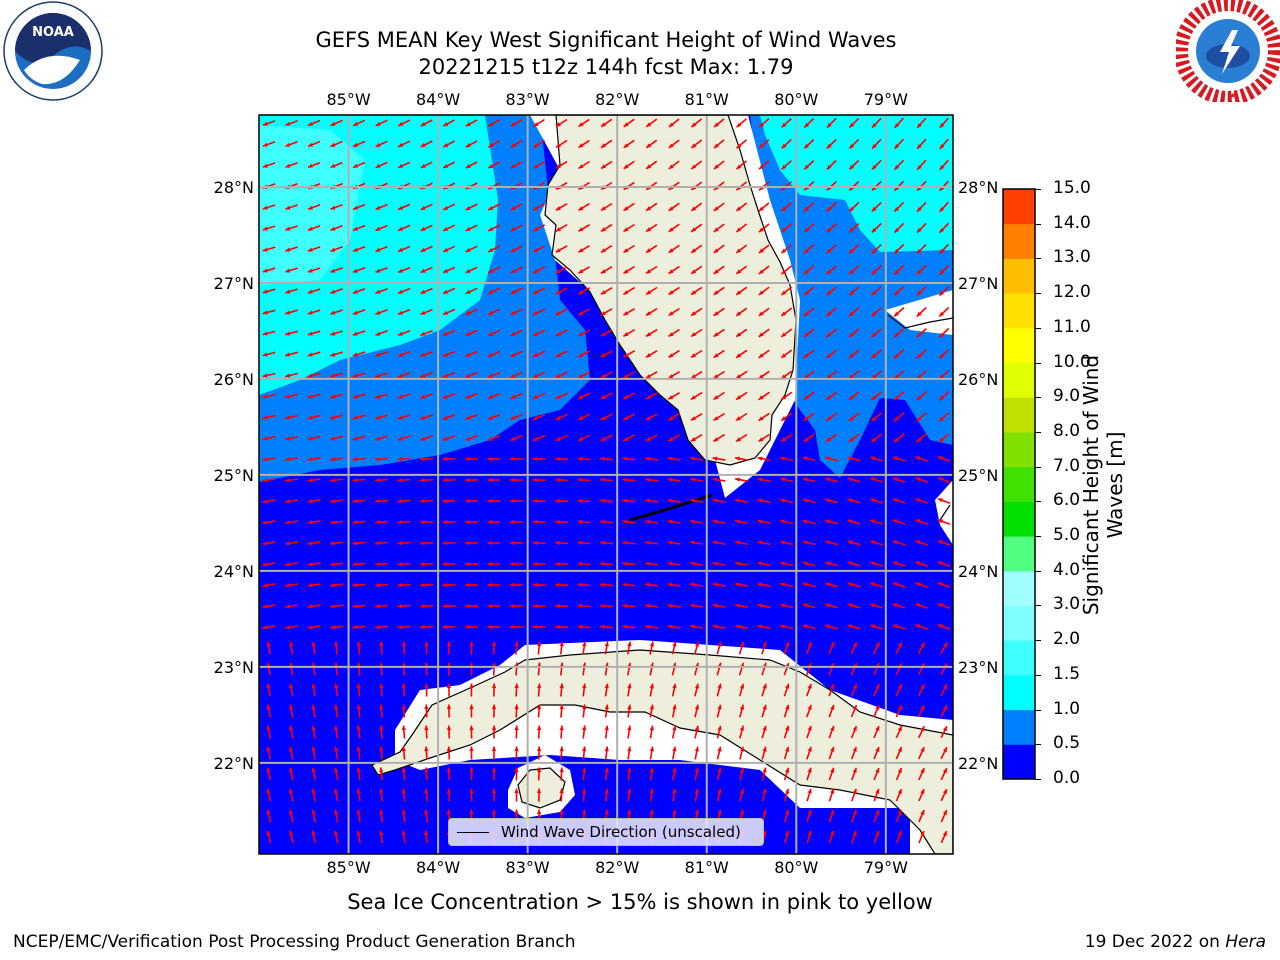 The height and width of the screenshot is (960, 1280). What do you see at coordinates (1072, 361) in the screenshot?
I see `colorbar-tick-label: 10.0` at bounding box center [1072, 361].